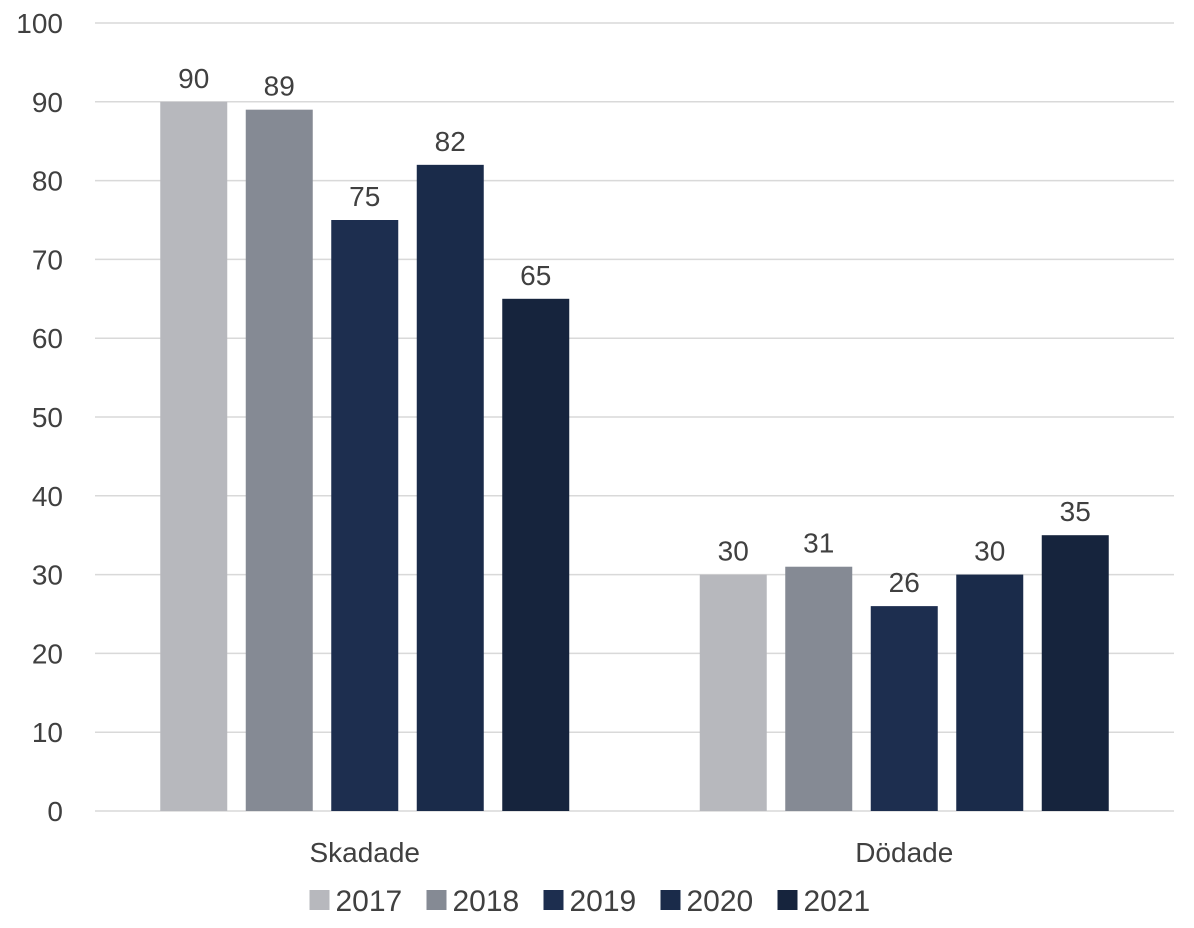 Image resolution: width=1194 pixels, height=928 pixels. What do you see at coordinates (450, 488) in the screenshot?
I see `bar-skadade-2020` at bounding box center [450, 488].